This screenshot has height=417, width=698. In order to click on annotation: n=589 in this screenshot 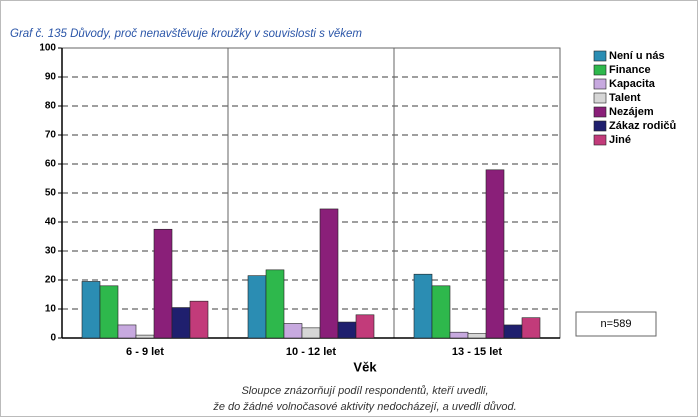, I will do `click(616, 324)`.